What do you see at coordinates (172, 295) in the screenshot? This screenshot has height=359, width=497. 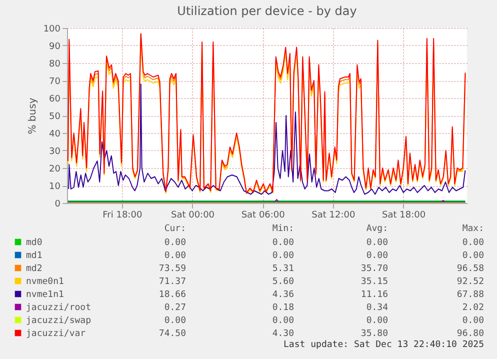 I see `text: 18.66` at bounding box center [172, 295].